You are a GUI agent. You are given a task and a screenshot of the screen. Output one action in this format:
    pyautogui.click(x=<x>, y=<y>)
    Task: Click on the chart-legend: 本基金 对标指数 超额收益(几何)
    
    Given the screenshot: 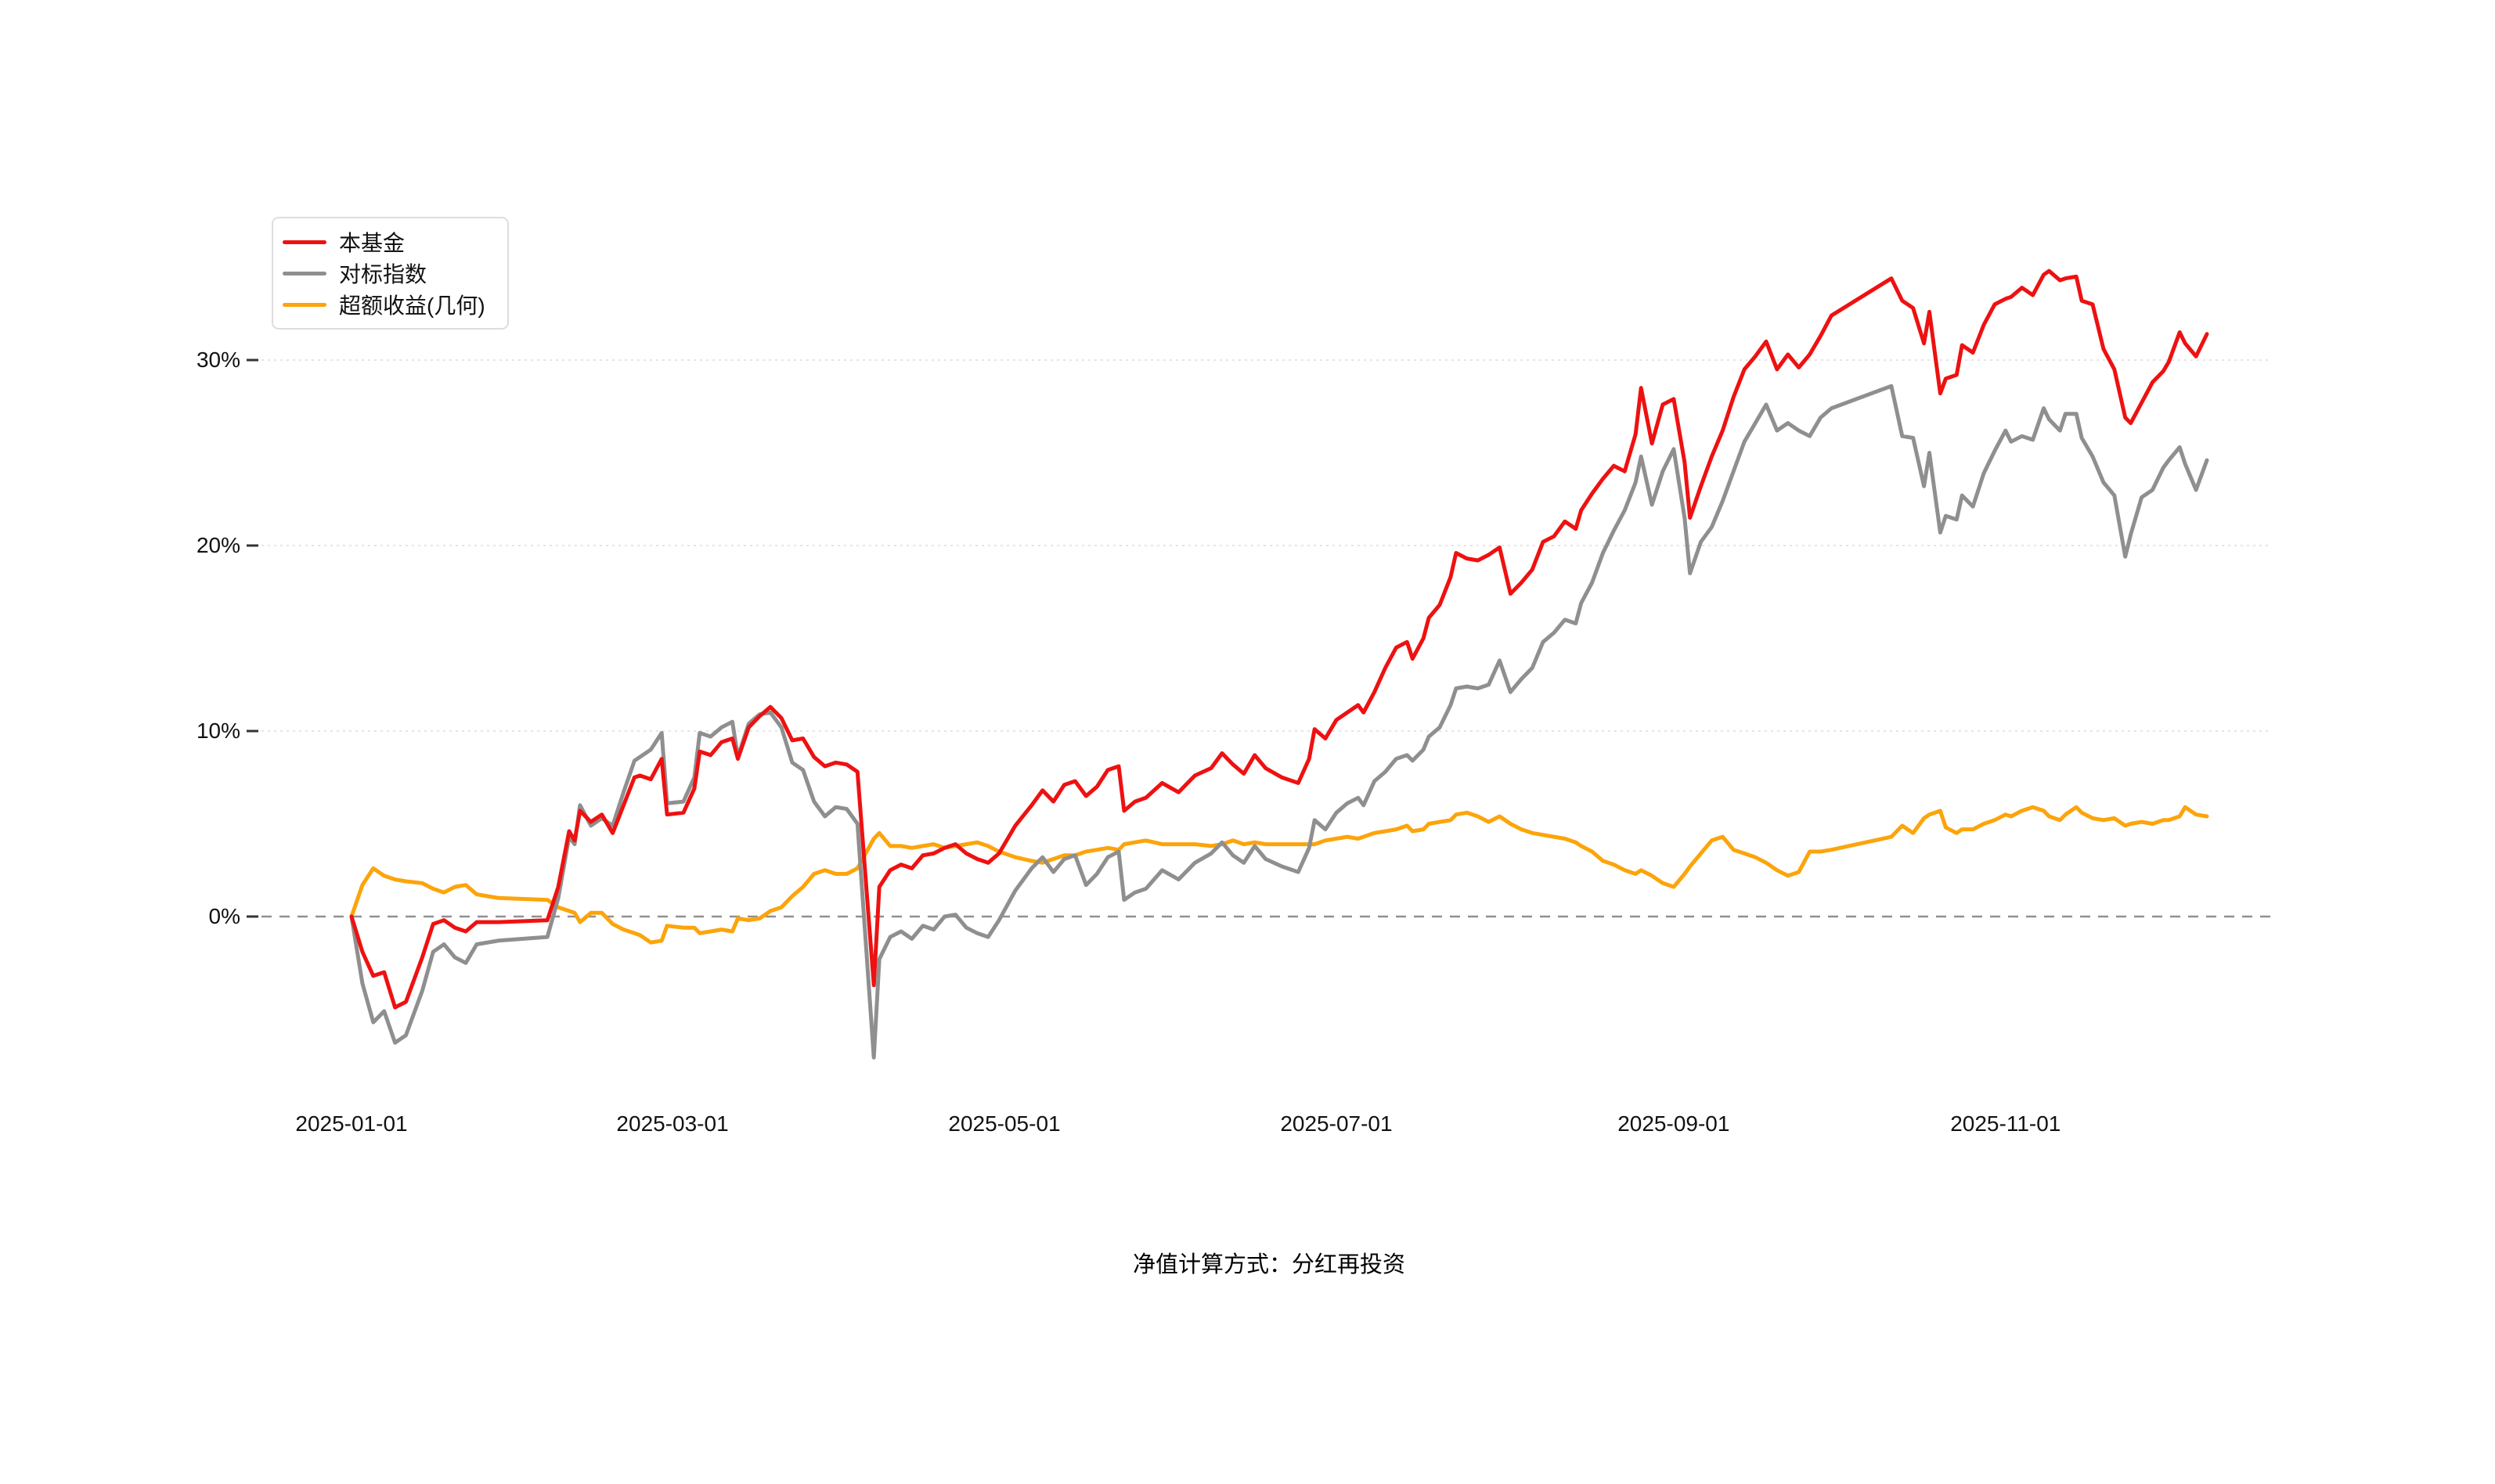 What is the action you would take?
    pyautogui.click(x=390, y=273)
    